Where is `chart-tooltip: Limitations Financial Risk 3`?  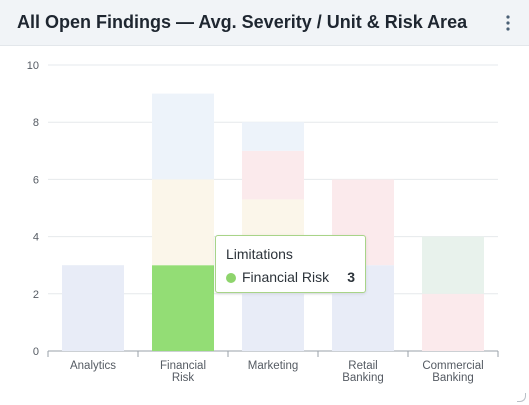 chart-tooltip: Limitations Financial Risk 3 is located at coordinates (290, 264).